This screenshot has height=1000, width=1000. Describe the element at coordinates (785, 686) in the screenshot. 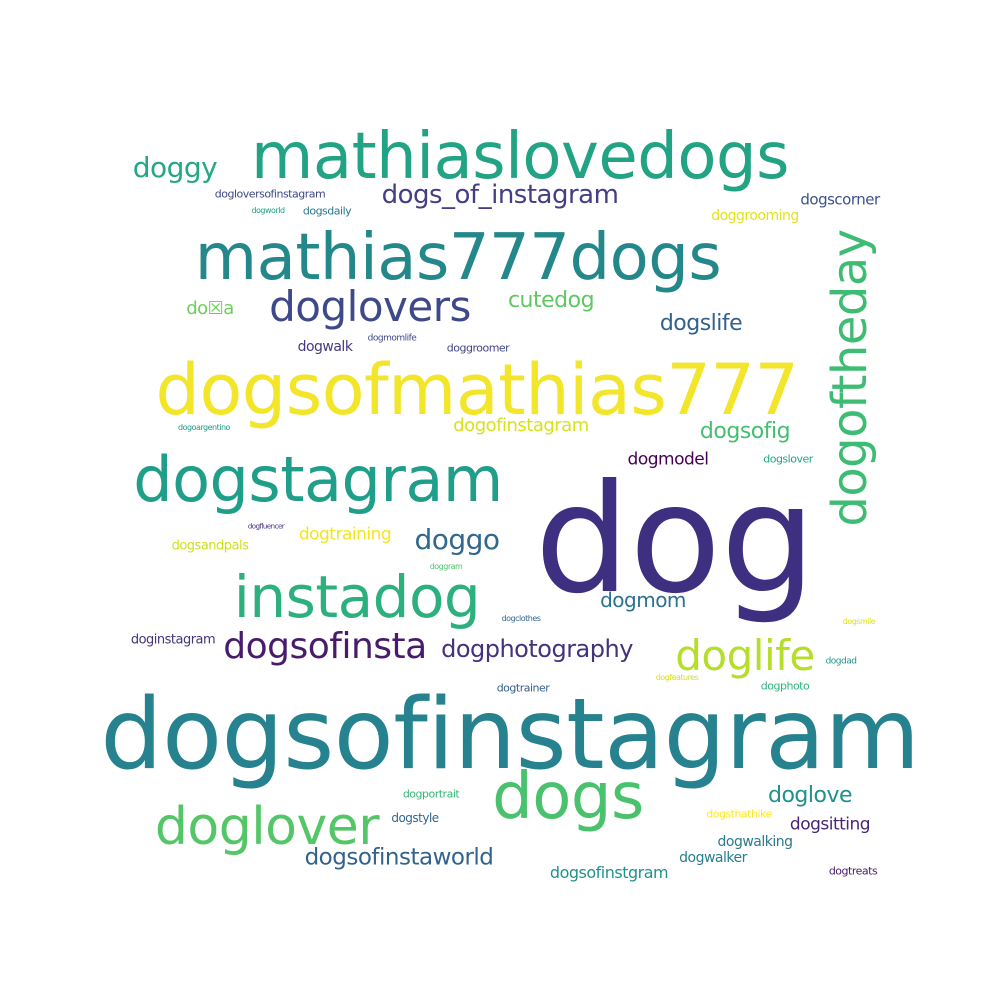

I see `word-37: dogphoto` at that location.